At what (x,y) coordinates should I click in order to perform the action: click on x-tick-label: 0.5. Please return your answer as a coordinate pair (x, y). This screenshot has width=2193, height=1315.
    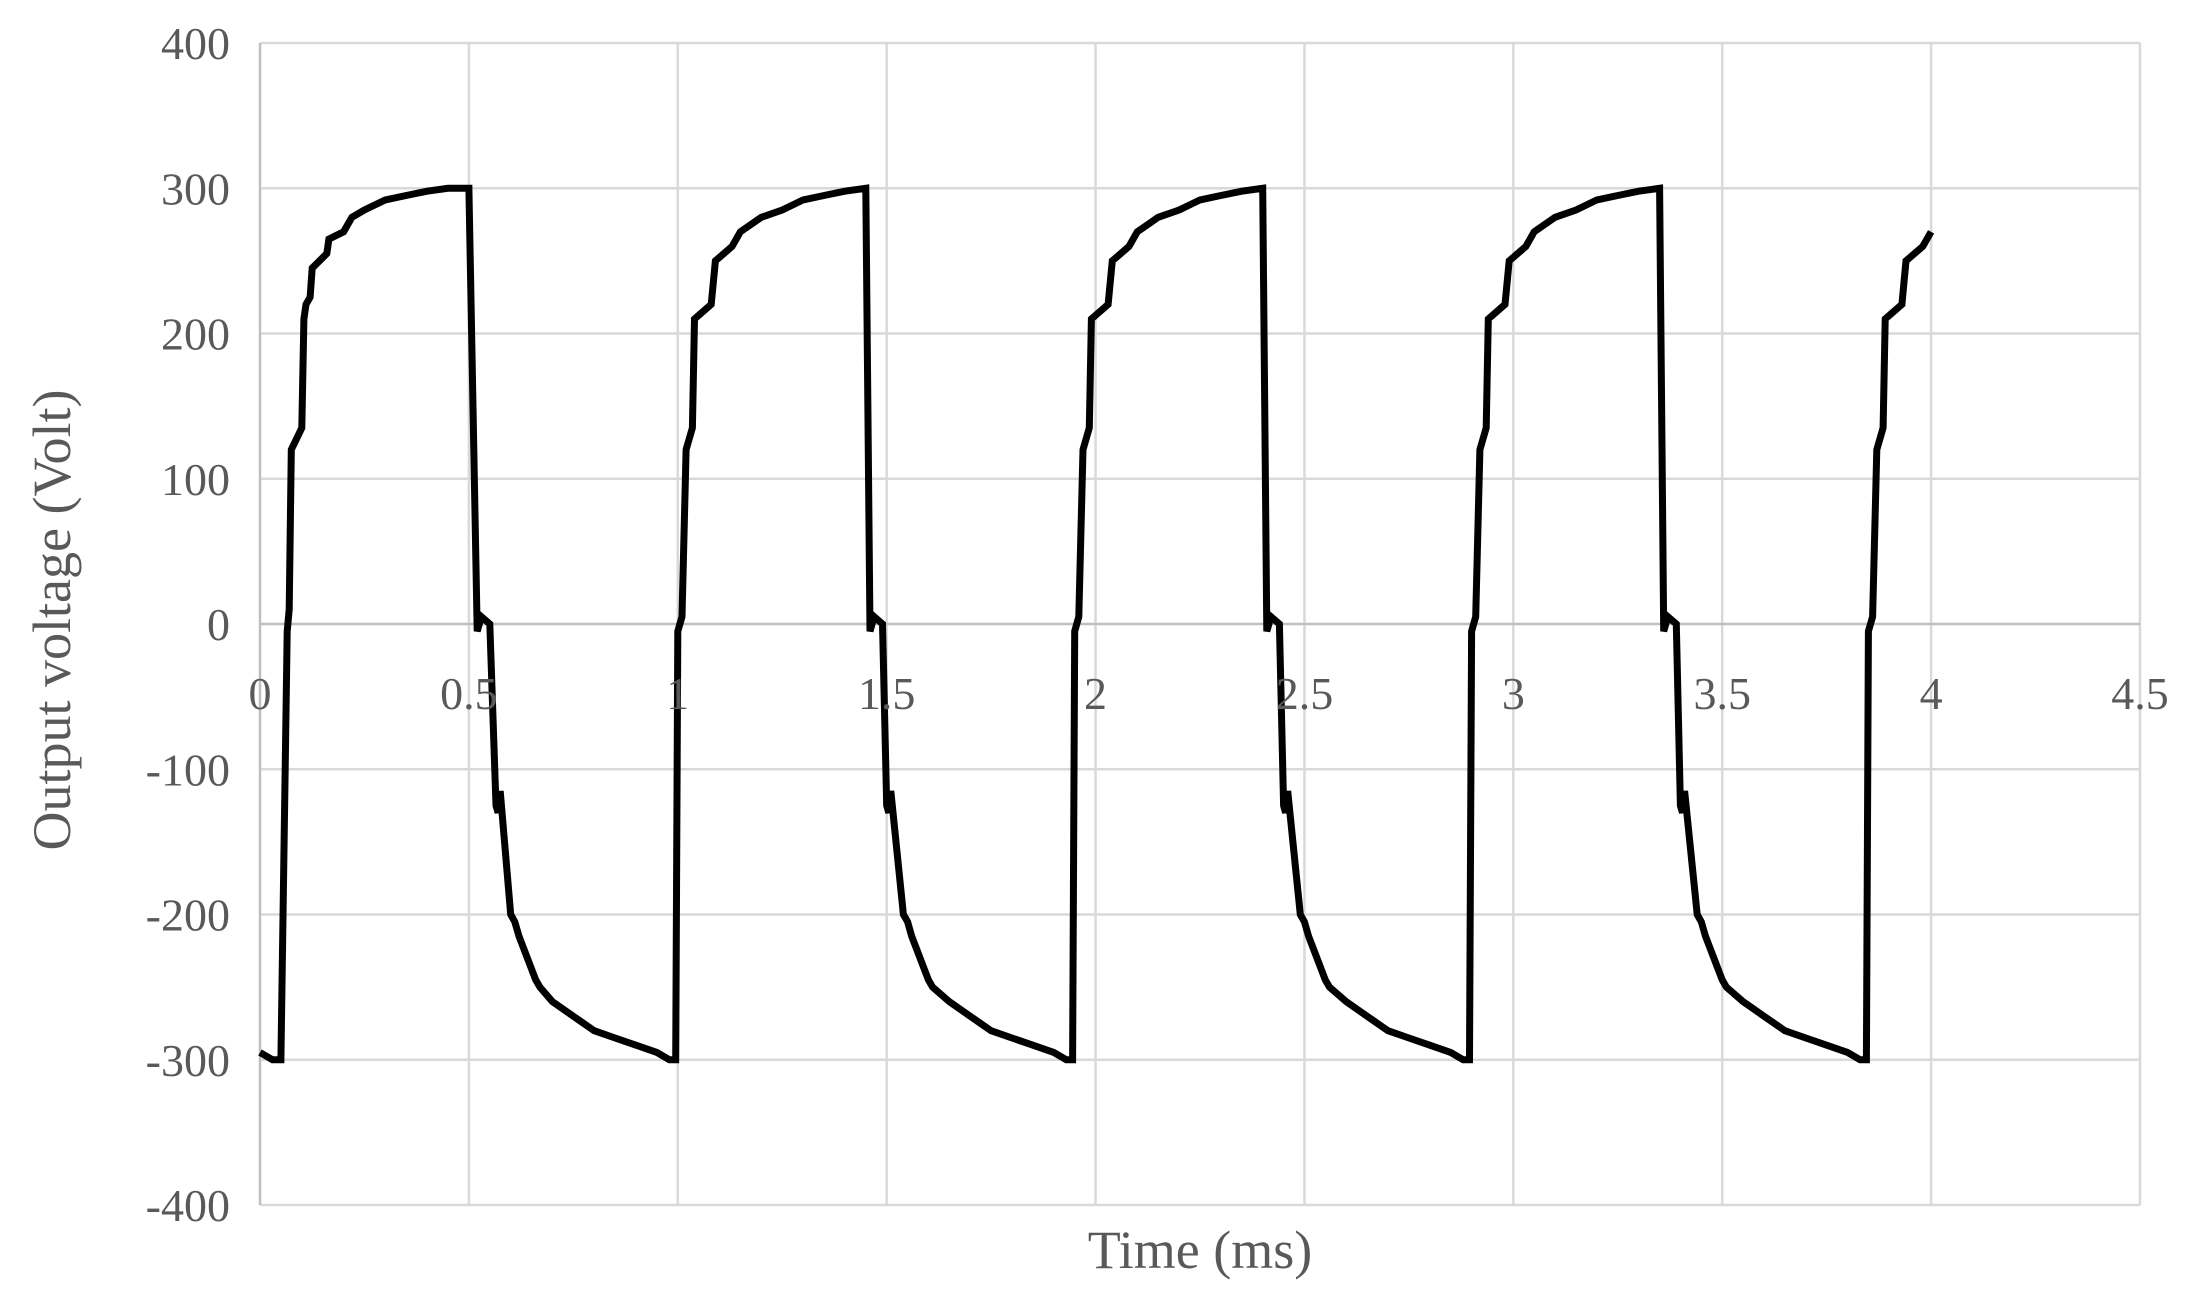
    Looking at the image, I should click on (469, 693).